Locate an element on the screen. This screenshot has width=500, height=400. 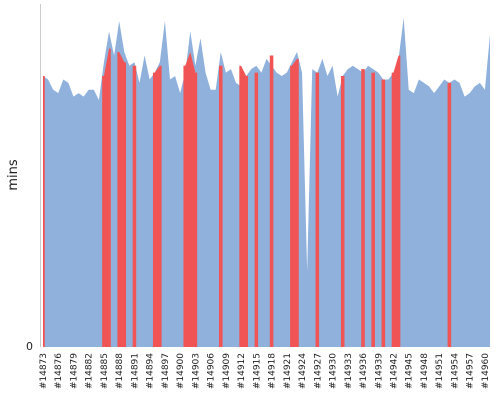
x-tick-label: #14876 is located at coordinates (59, 371).